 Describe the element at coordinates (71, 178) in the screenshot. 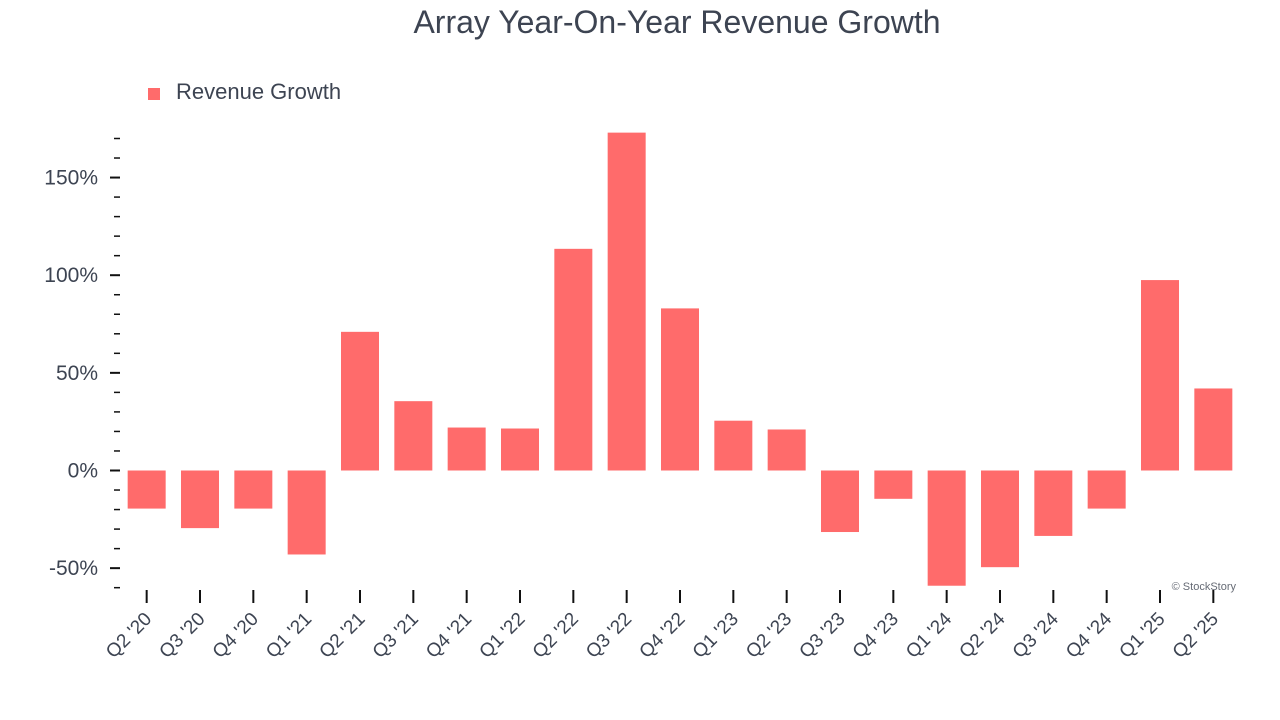

I see `y-tick-label: 150%` at that location.